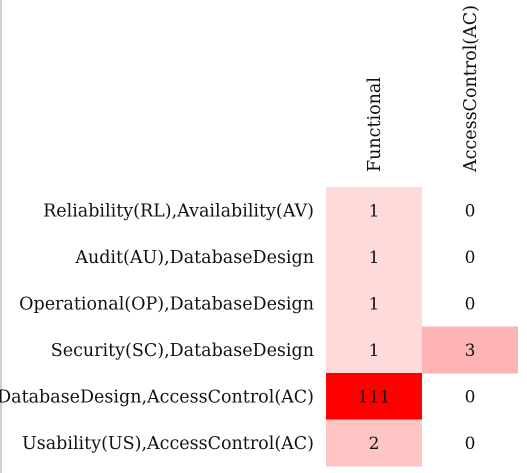 The image size is (527, 473). Describe the element at coordinates (166, 304) in the screenshot. I see `row-label-operational-op-databasedesign: Operational(OP),DatabaseDesign` at that location.